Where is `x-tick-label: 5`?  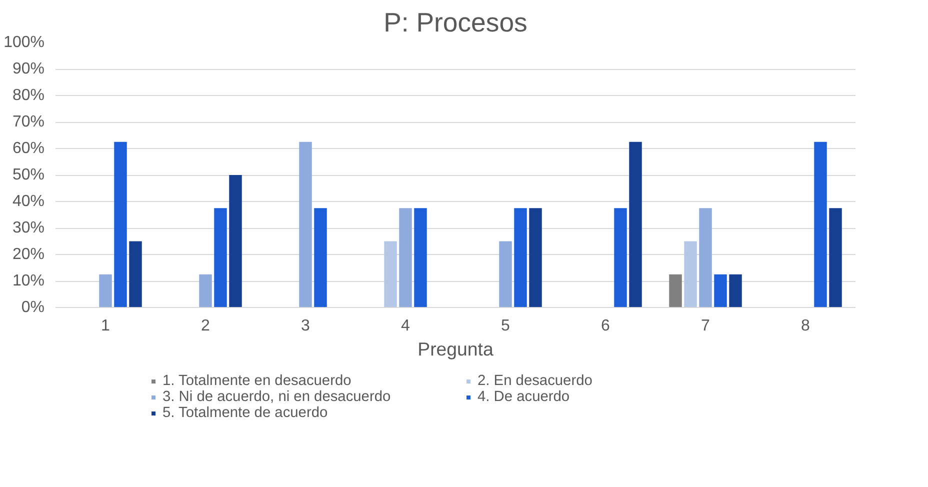
x-tick-label: 5 is located at coordinates (505, 326).